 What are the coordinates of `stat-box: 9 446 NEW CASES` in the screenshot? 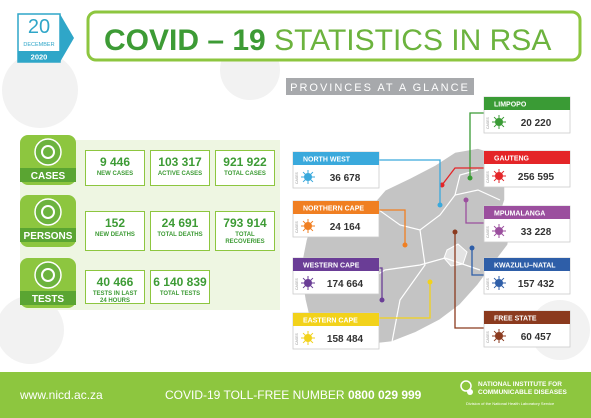 It's located at (115, 168).